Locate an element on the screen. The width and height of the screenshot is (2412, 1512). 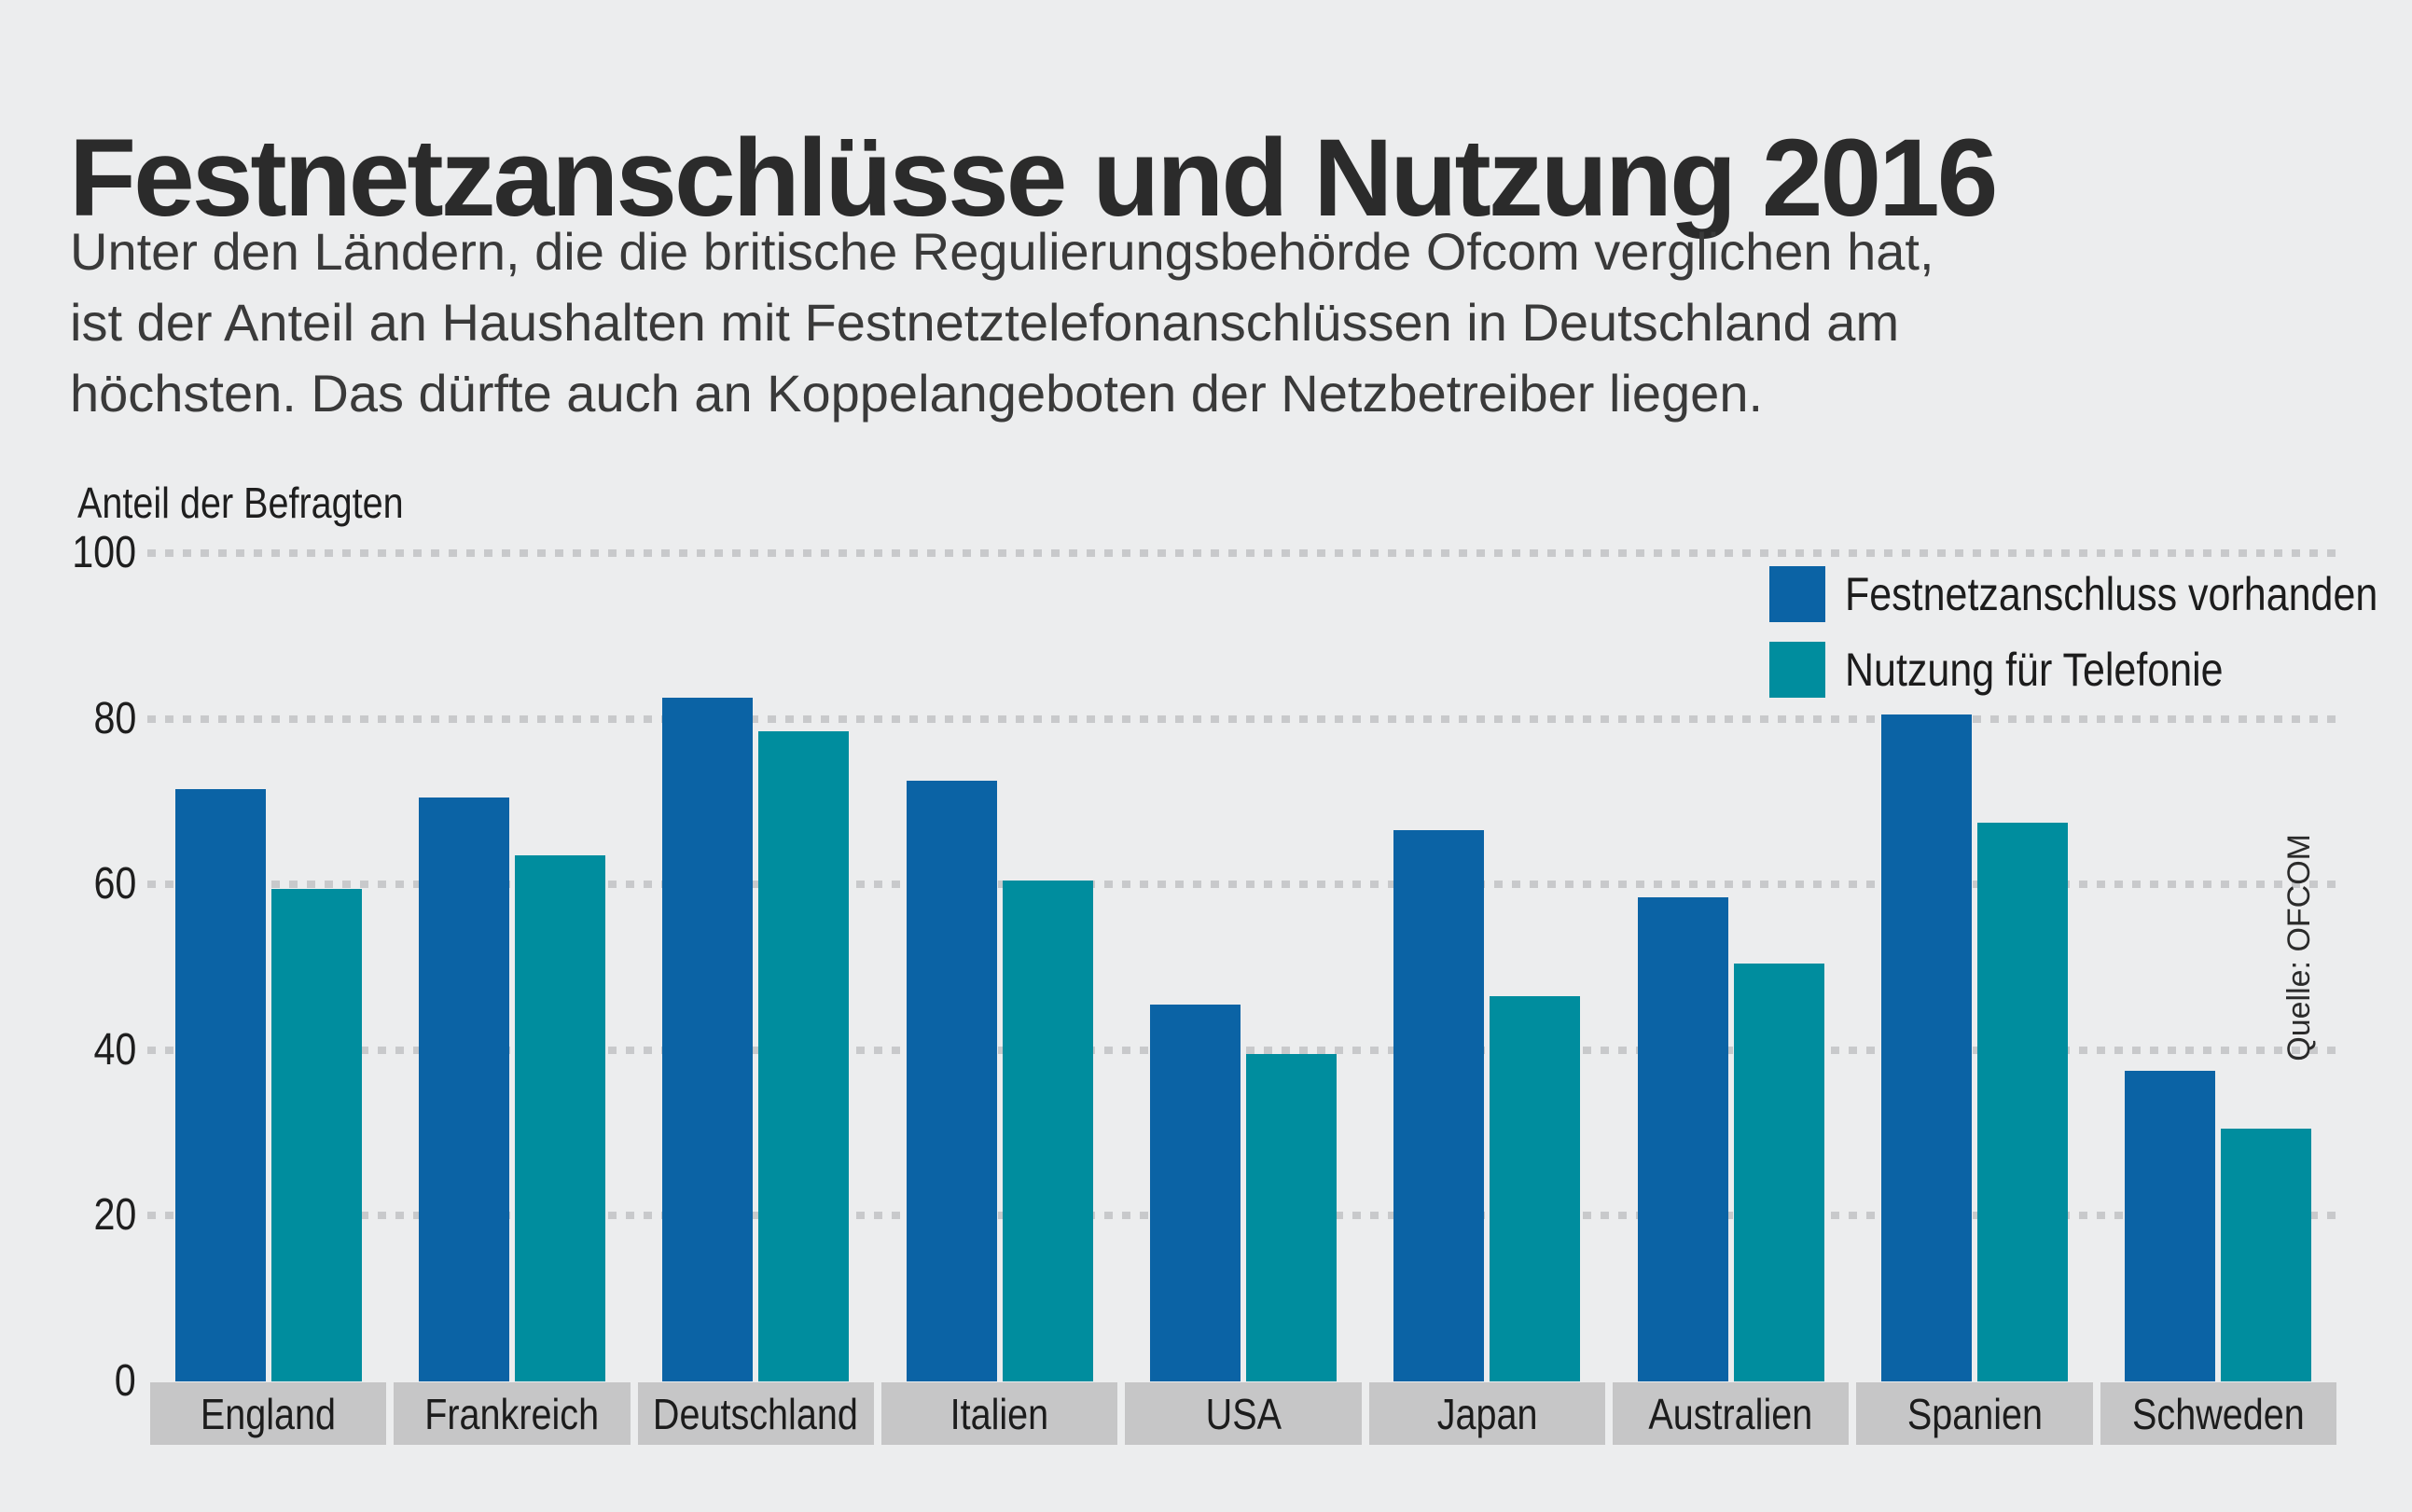
category-label: Italien is located at coordinates (999, 1413).